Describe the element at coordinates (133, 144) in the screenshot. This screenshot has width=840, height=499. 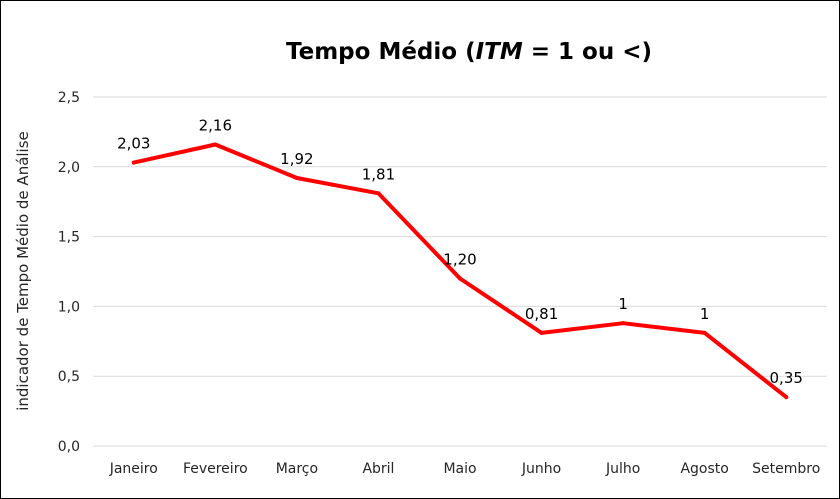
I see `data-label: 2,03` at that location.